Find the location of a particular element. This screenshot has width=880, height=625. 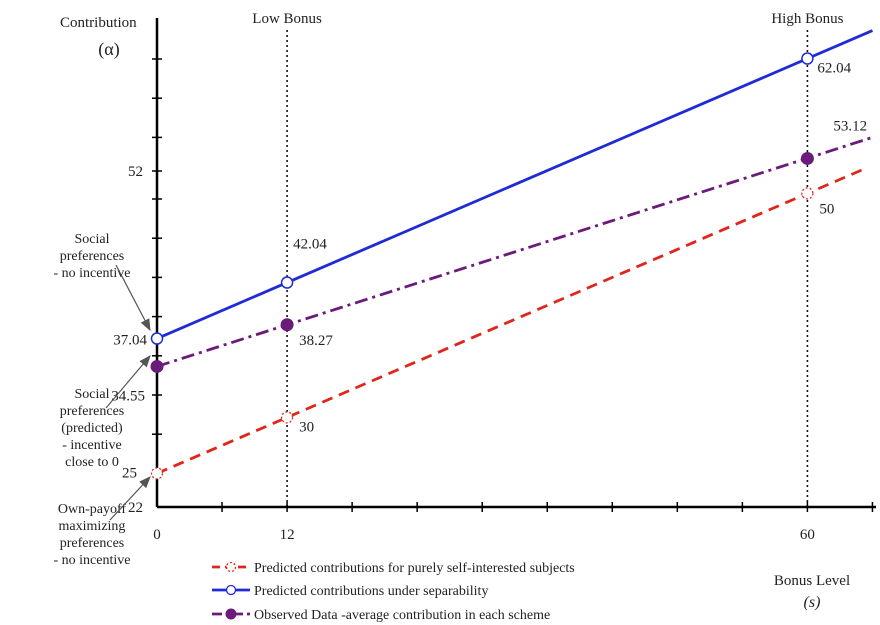

annotation-0-line: preferences is located at coordinates (92, 256).